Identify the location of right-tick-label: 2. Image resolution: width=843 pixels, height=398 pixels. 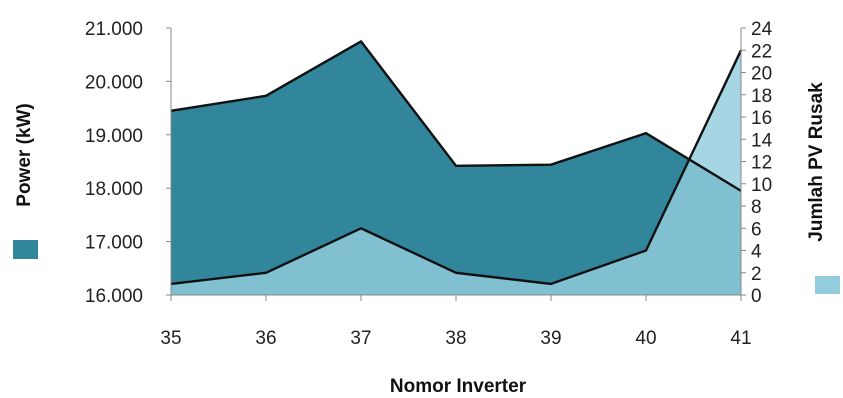
(756, 274).